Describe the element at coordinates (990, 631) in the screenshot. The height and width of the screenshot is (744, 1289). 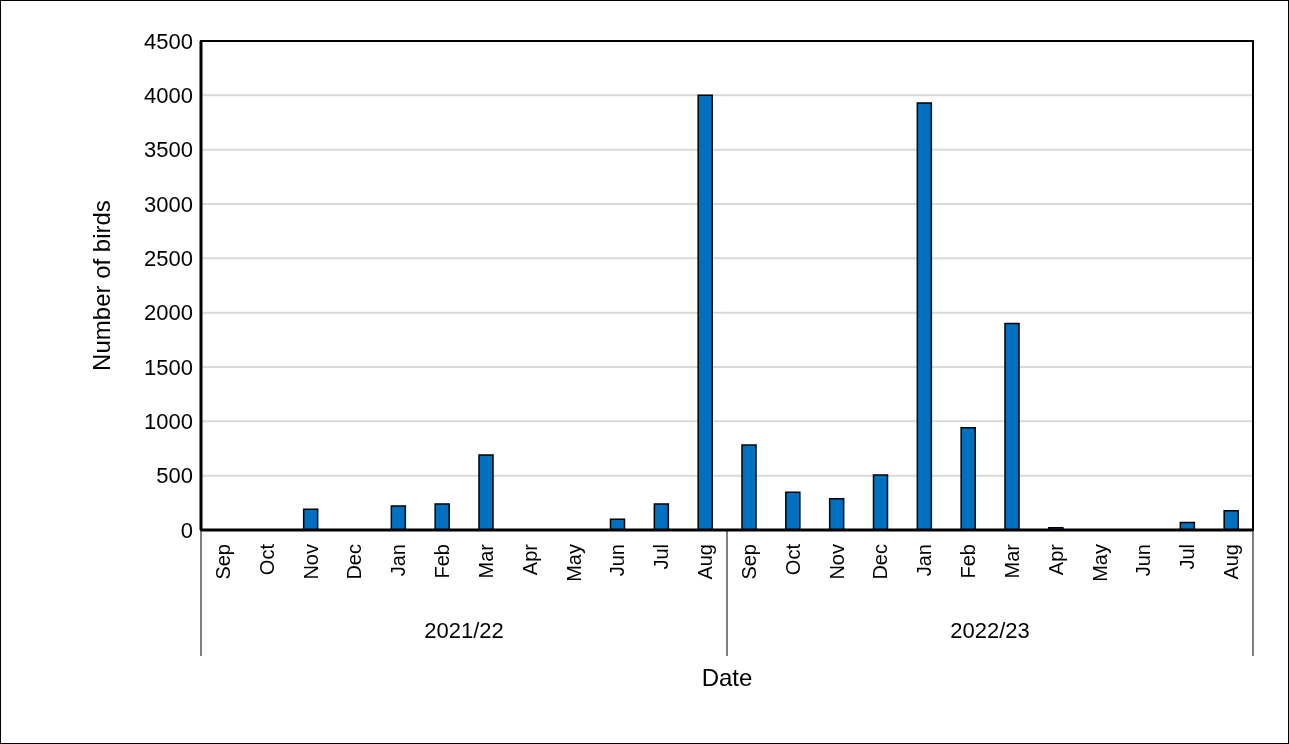
I see `text: 2022/23` at that location.